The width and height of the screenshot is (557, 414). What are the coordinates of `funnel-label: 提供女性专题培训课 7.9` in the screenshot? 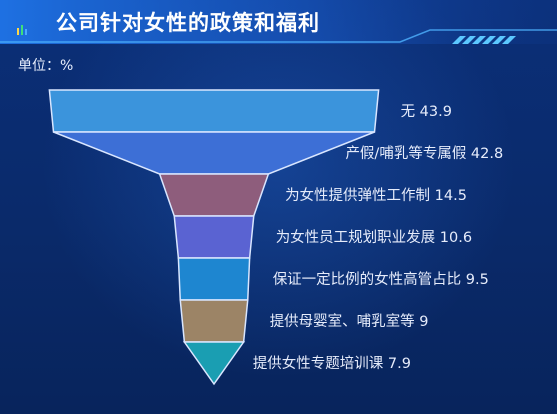 It's located at (332, 363).